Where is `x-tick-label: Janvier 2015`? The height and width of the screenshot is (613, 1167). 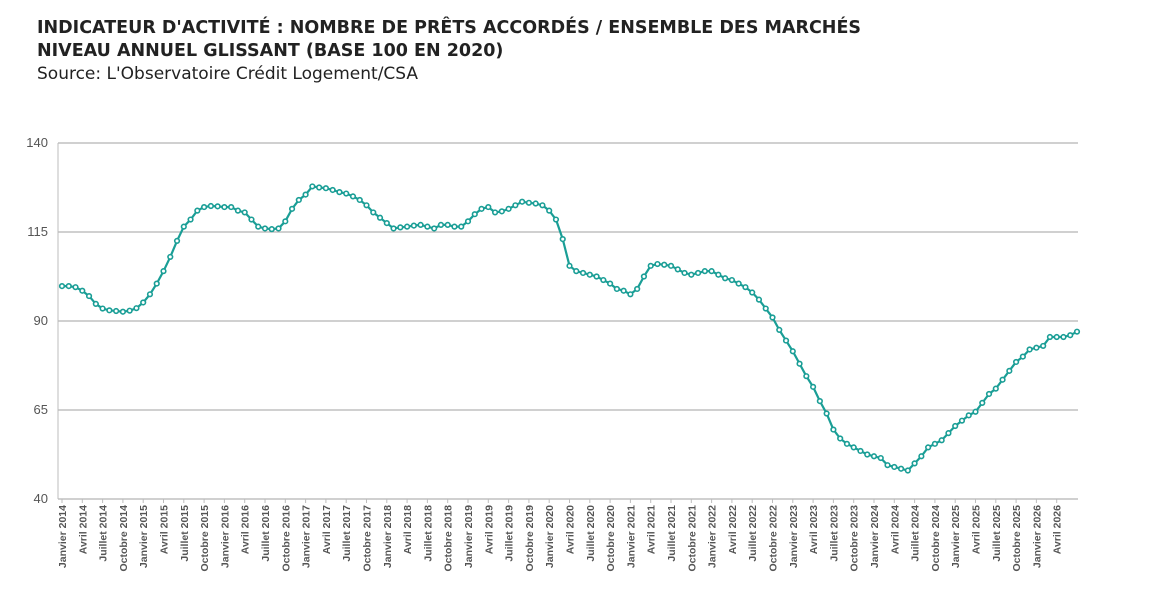 x-tick-label: Janvier 2015 is located at coordinates (144, 536).